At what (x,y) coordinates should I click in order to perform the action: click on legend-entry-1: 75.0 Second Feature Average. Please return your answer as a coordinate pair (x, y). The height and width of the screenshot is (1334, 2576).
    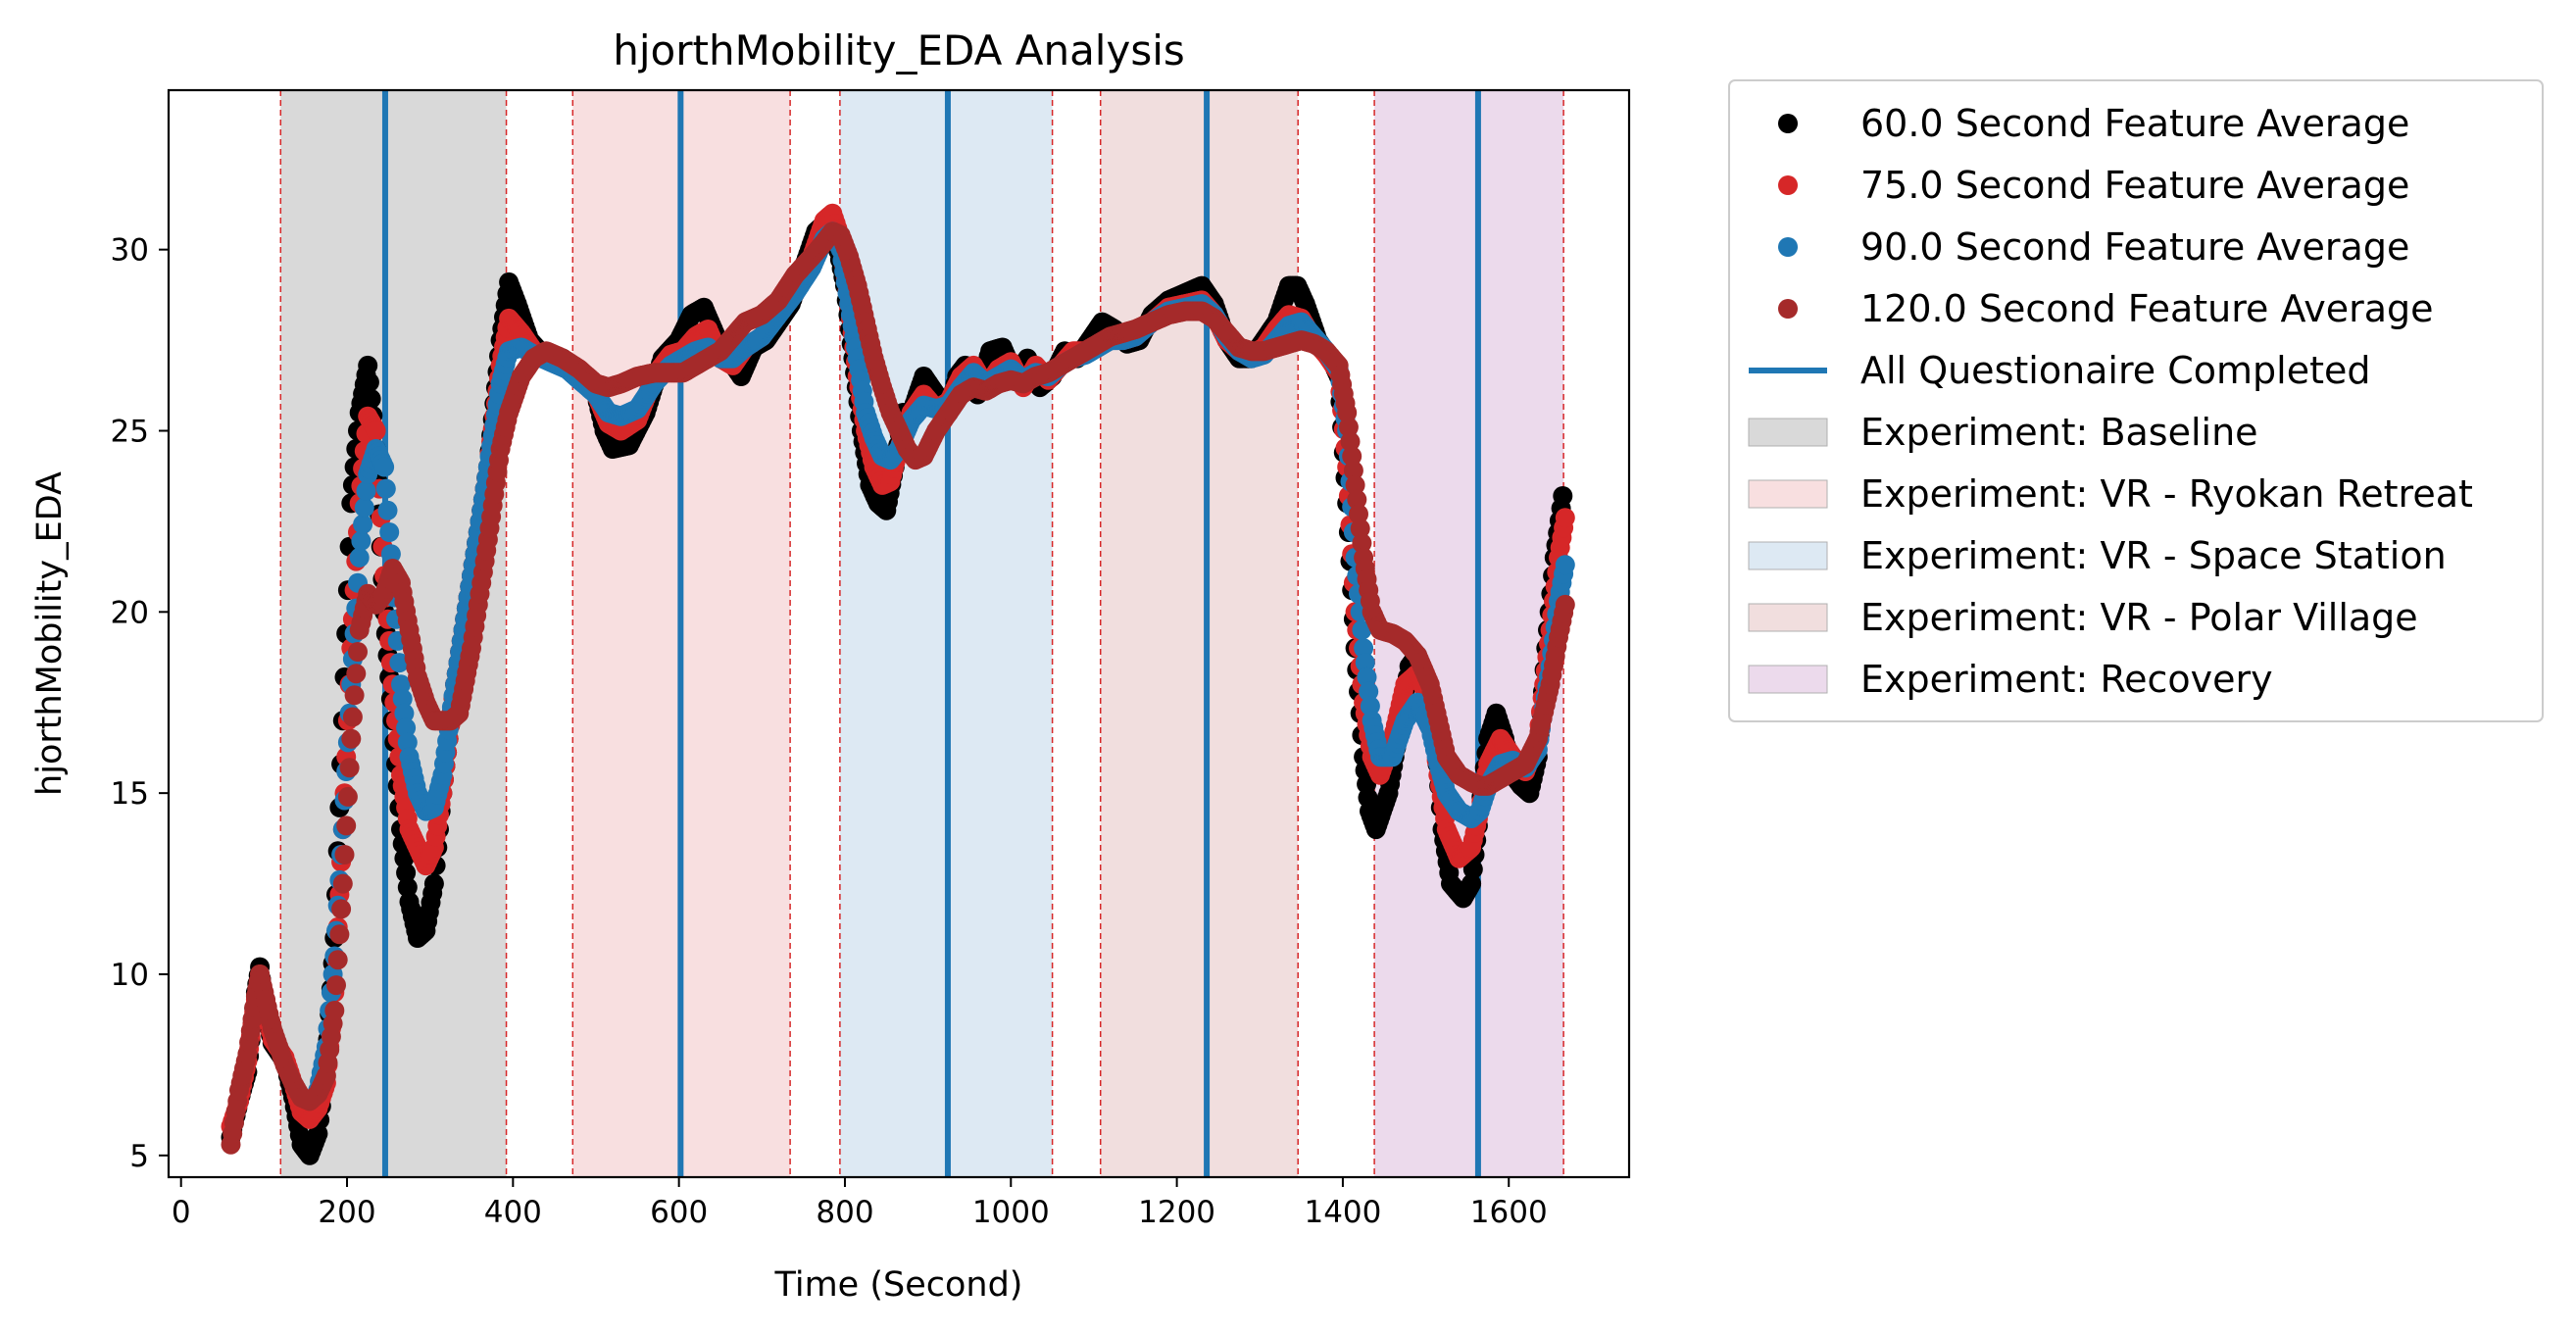
    Looking at the image, I should click on (2093, 185).